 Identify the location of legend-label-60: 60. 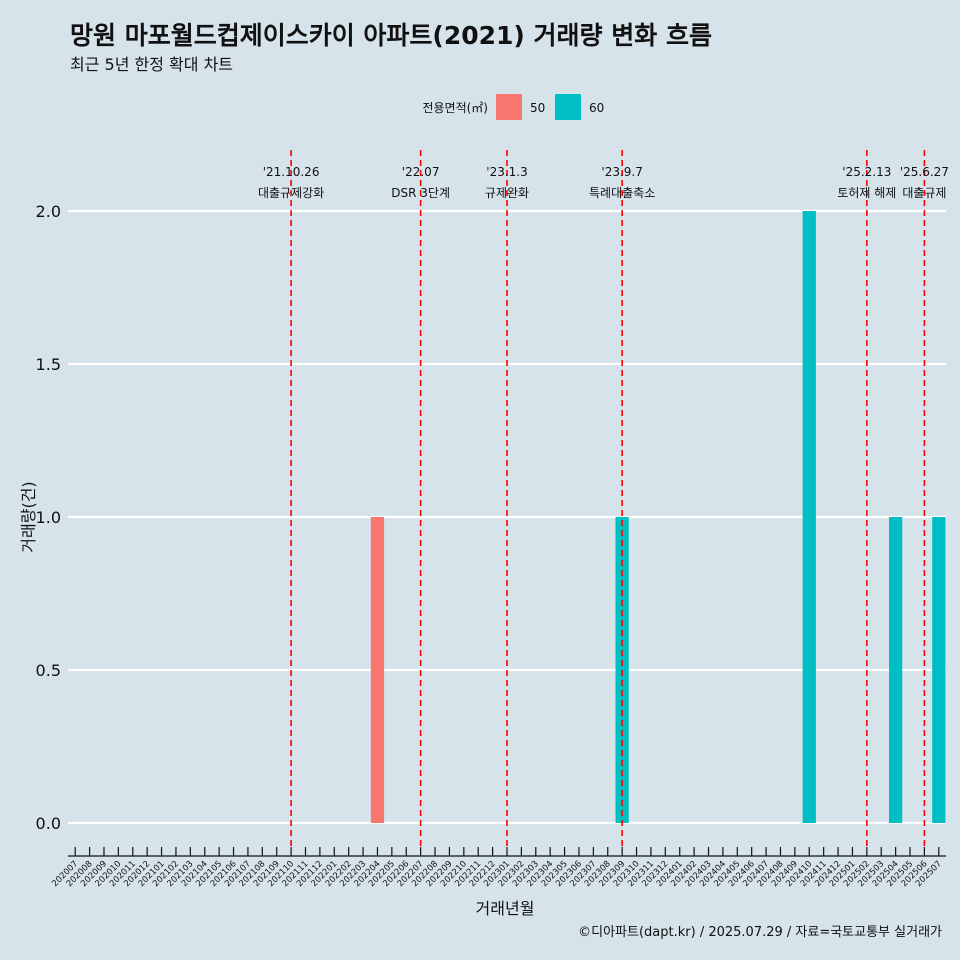
(596, 108).